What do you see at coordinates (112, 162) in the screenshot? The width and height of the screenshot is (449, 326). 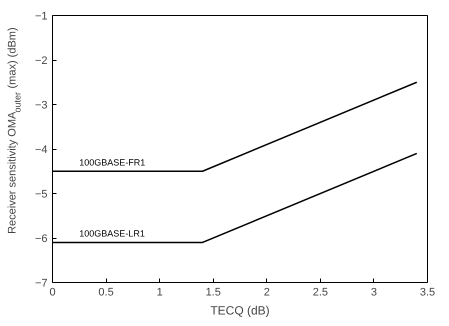 I see `series-label: 100GBASE-FR1` at bounding box center [112, 162].